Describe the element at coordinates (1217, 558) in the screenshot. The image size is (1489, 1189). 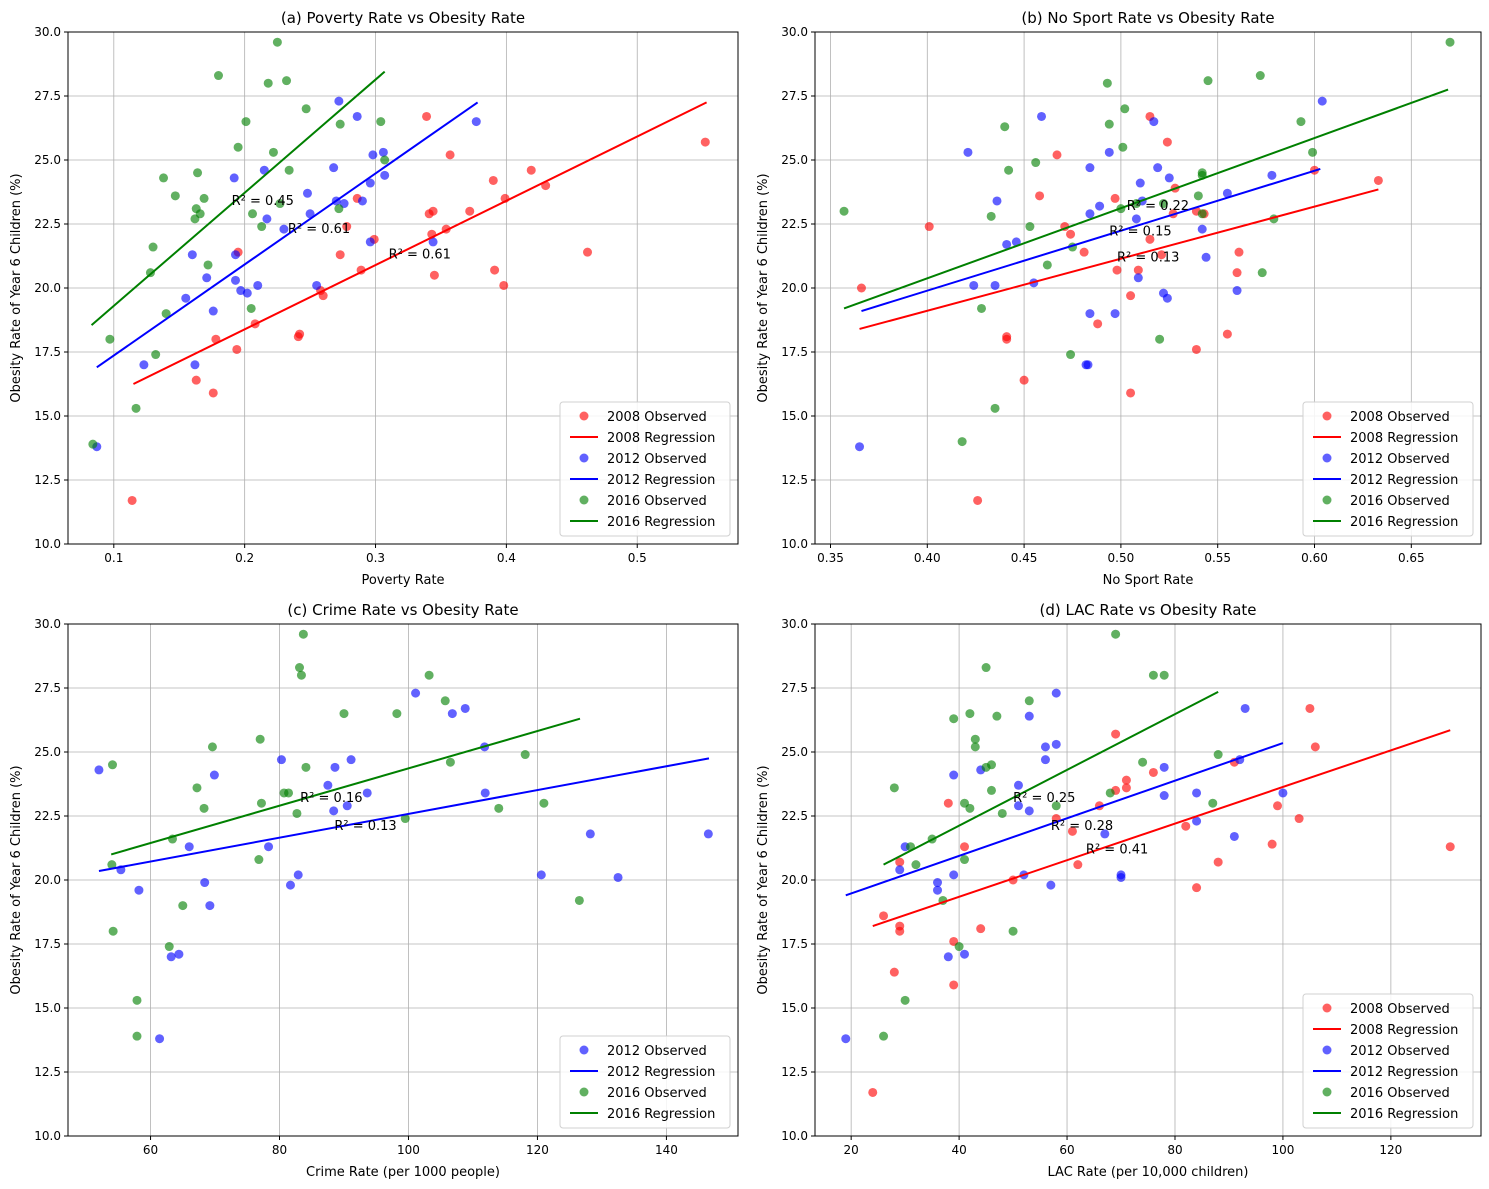
I see `x-tick-label: 0.55` at that location.